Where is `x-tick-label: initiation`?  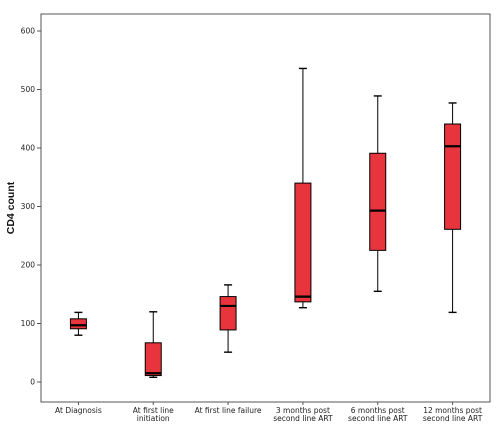 x-tick-label: initiation is located at coordinates (153, 418).